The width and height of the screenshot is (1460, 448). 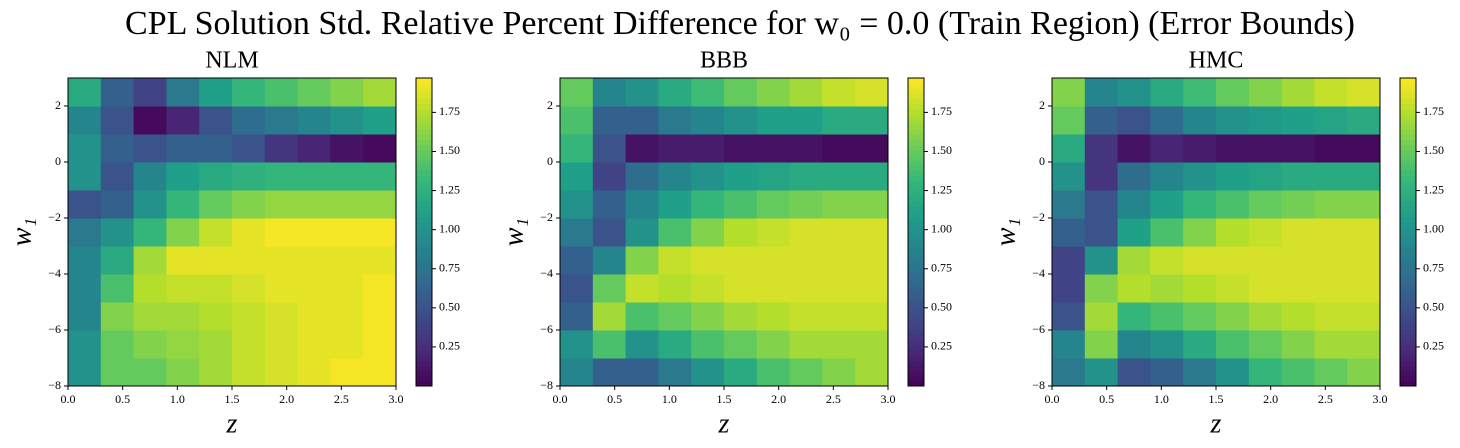 What do you see at coordinates (1161, 399) in the screenshot?
I see `x-tick-label: 1.0` at bounding box center [1161, 399].